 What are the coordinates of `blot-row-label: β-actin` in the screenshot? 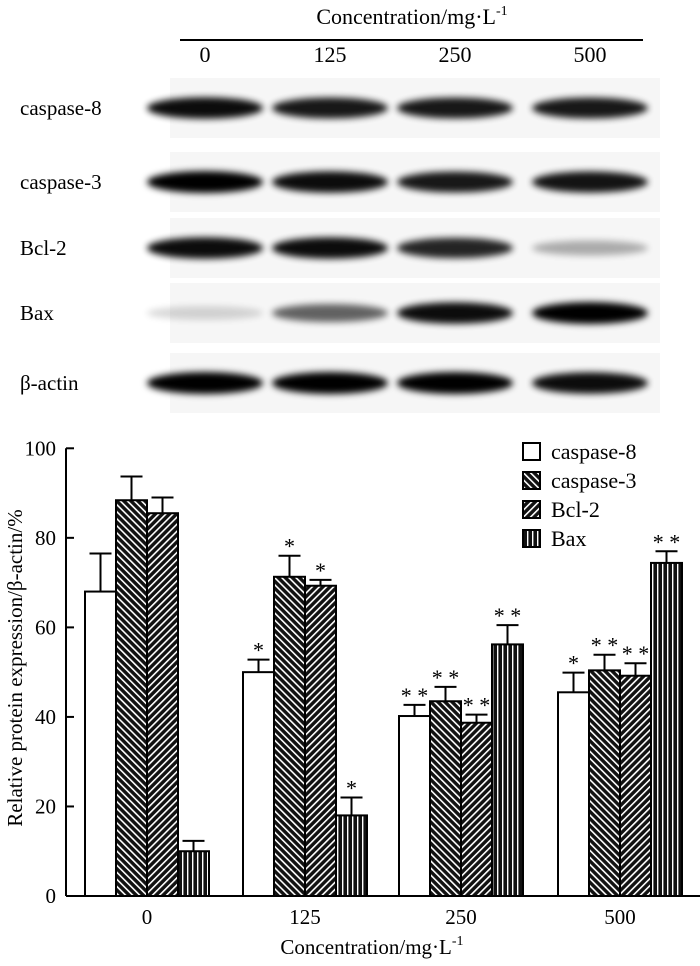 It's located at (49, 383).